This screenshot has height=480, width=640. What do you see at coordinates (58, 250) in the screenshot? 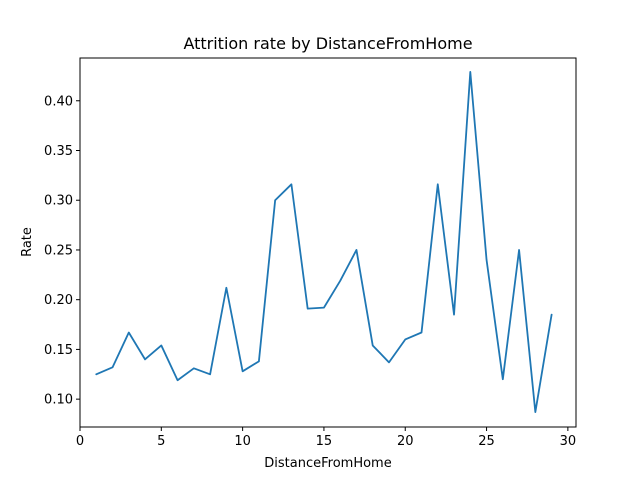
I see `y-tick-label: 0.25` at bounding box center [58, 250].